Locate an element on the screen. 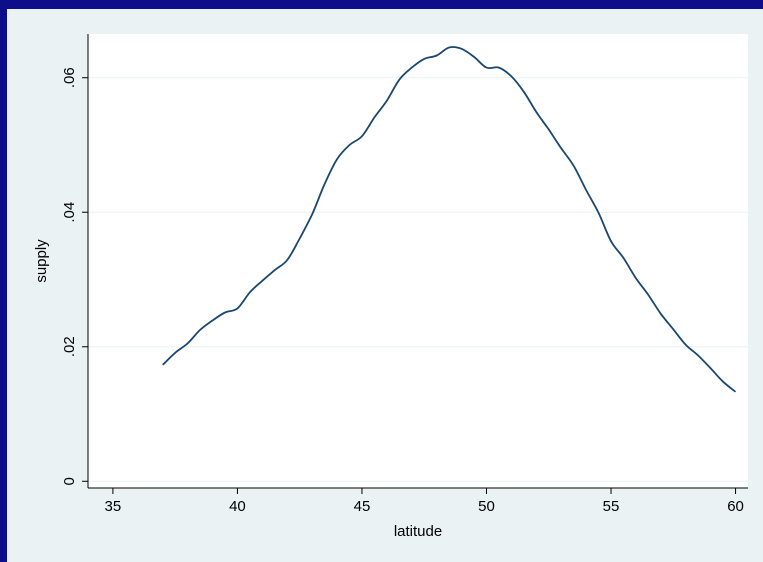 The height and width of the screenshot is (562, 763). x-tick-label: 40 is located at coordinates (237, 506).